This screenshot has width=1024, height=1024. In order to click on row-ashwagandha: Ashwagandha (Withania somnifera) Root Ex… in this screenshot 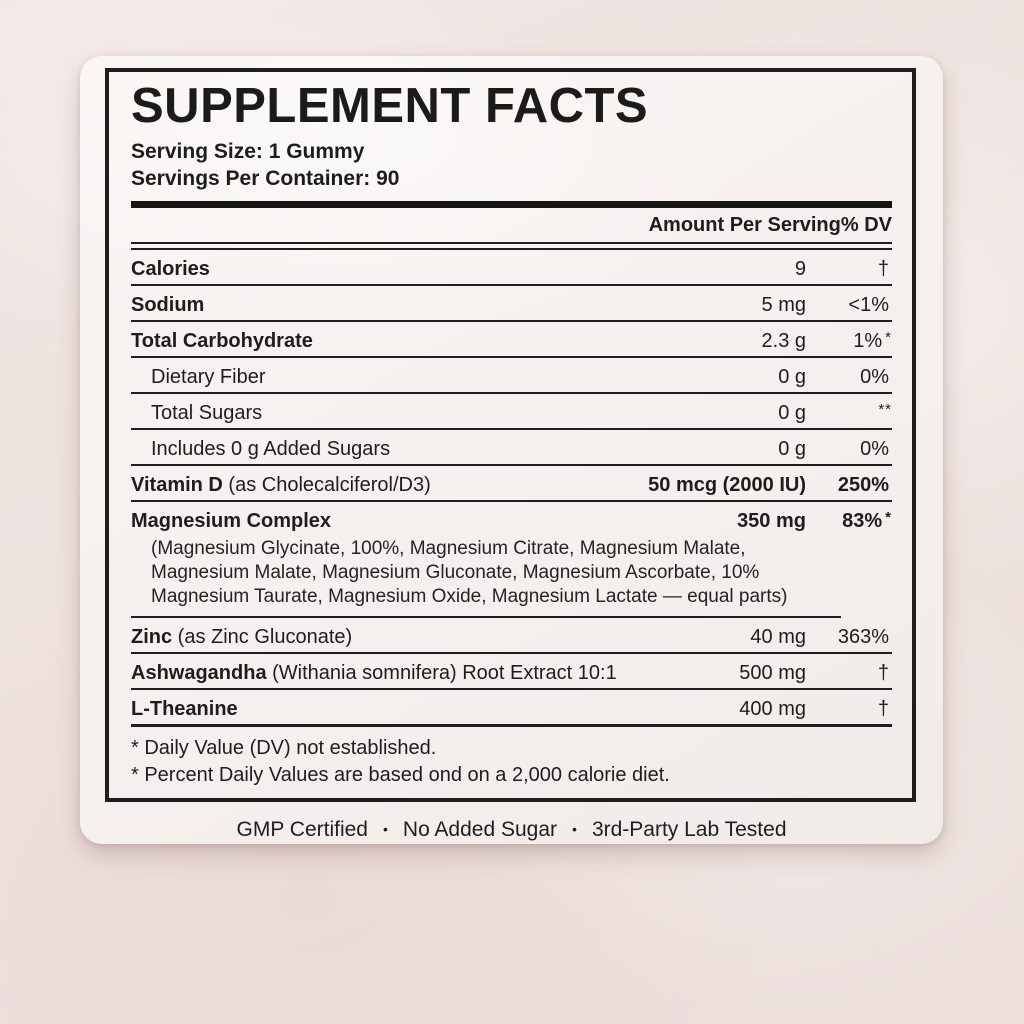, I will do `click(511, 672)`.